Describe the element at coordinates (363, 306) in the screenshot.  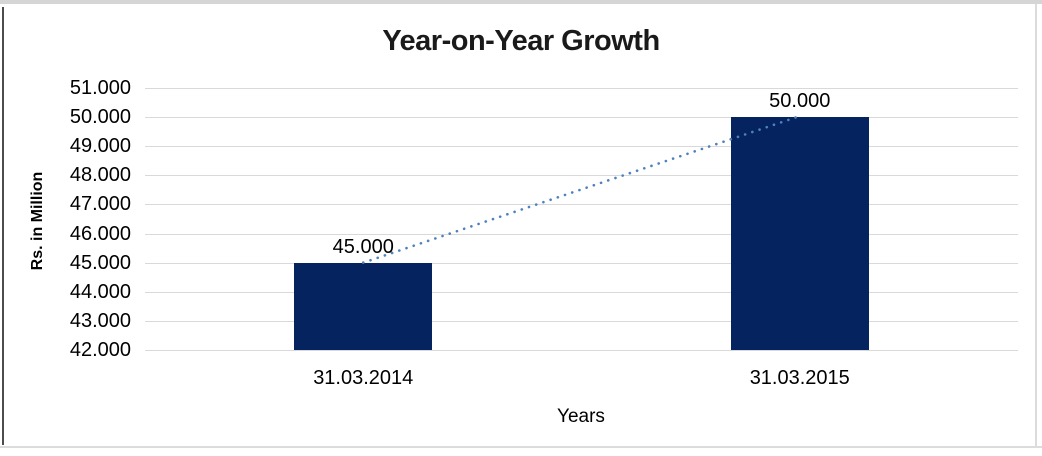
I see `bar-31.03.2014` at that location.